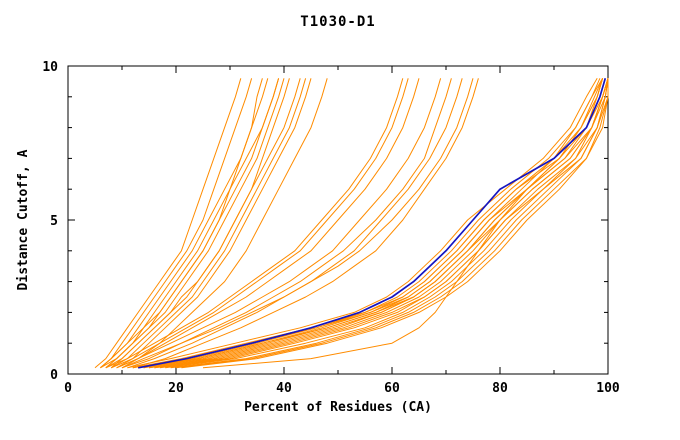 This screenshot has width=680, height=440. What do you see at coordinates (392, 388) in the screenshot?
I see `x-tick-label: 60` at bounding box center [392, 388].